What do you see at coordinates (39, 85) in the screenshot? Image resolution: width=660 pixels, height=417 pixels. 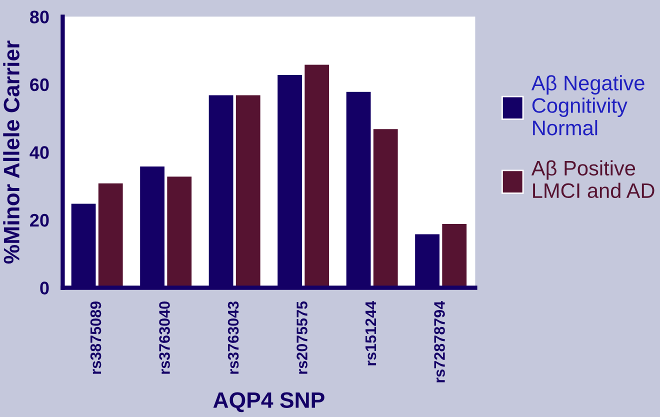 I see `y-tick-label: 60` at bounding box center [39, 85].